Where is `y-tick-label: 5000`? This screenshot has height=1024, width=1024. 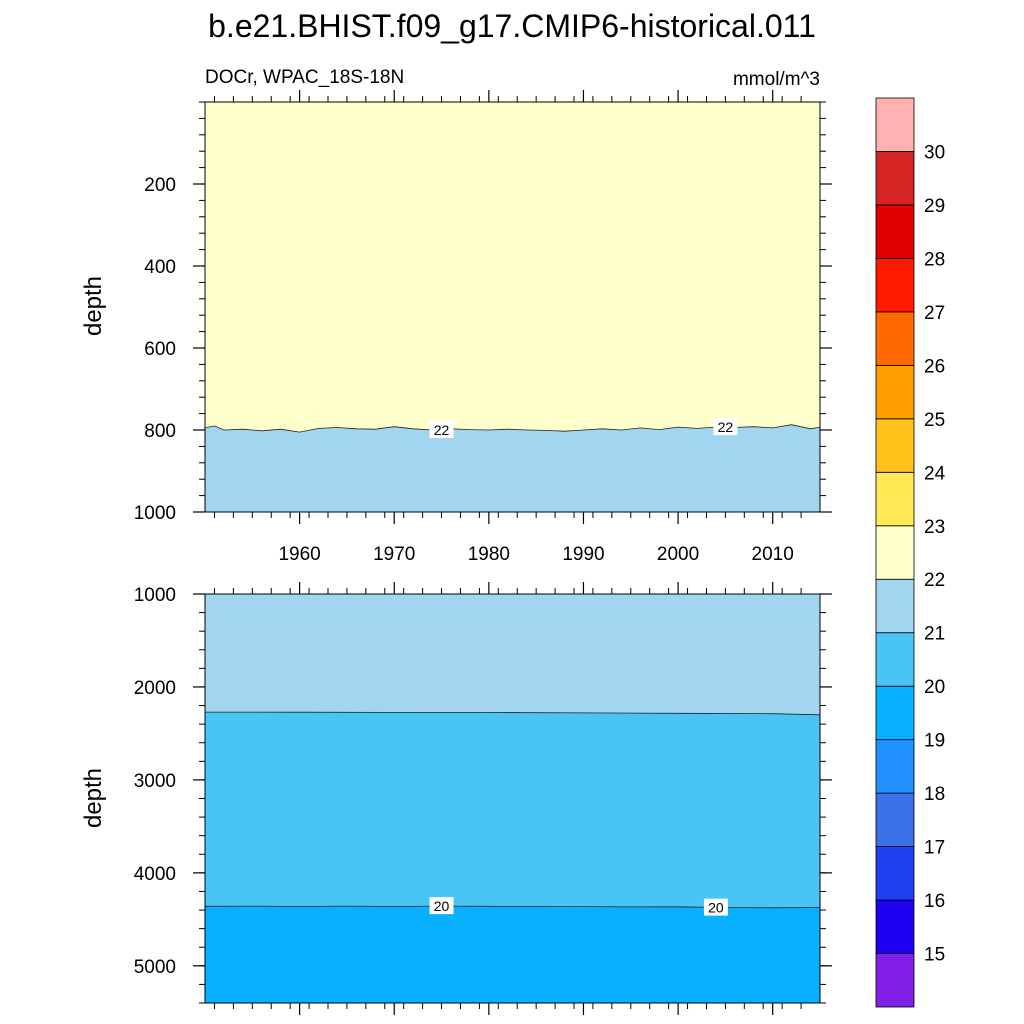
y-tick-label: 5000 is located at coordinates (155, 967).